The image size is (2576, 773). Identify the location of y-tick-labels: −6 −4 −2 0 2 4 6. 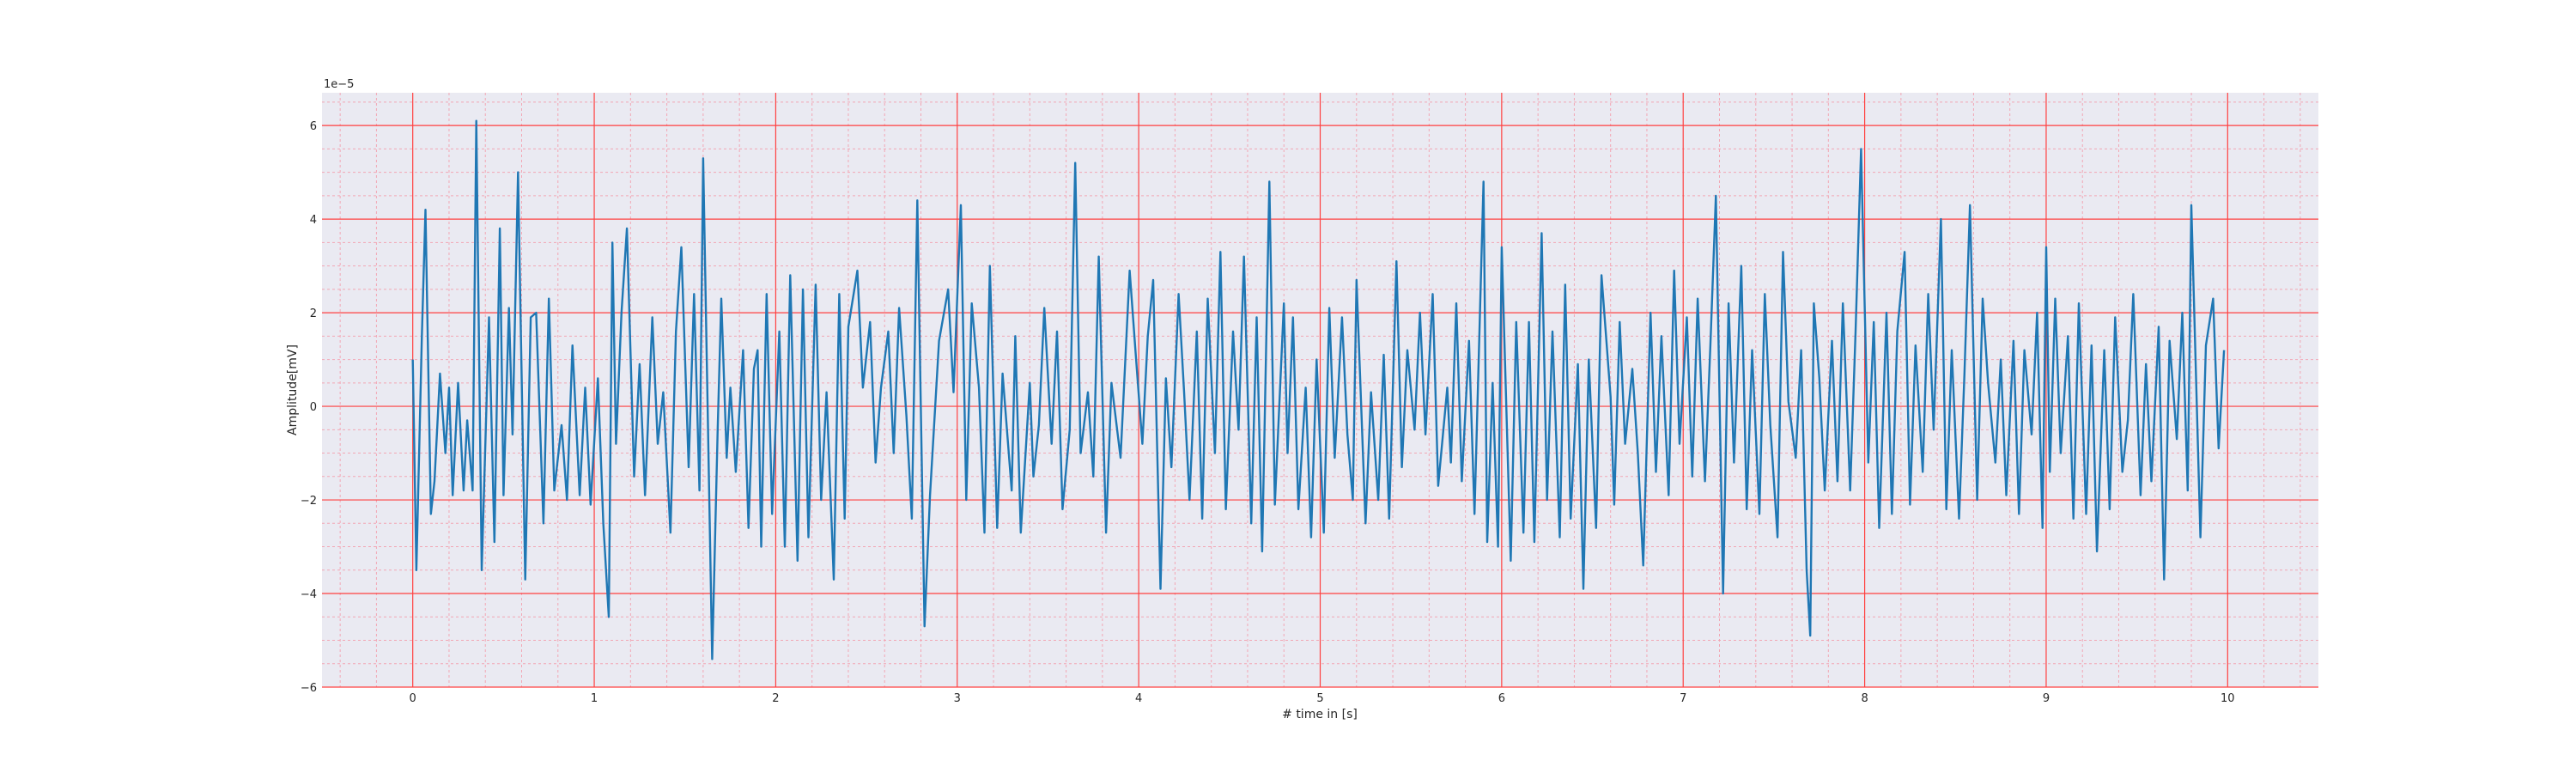
(309, 407).